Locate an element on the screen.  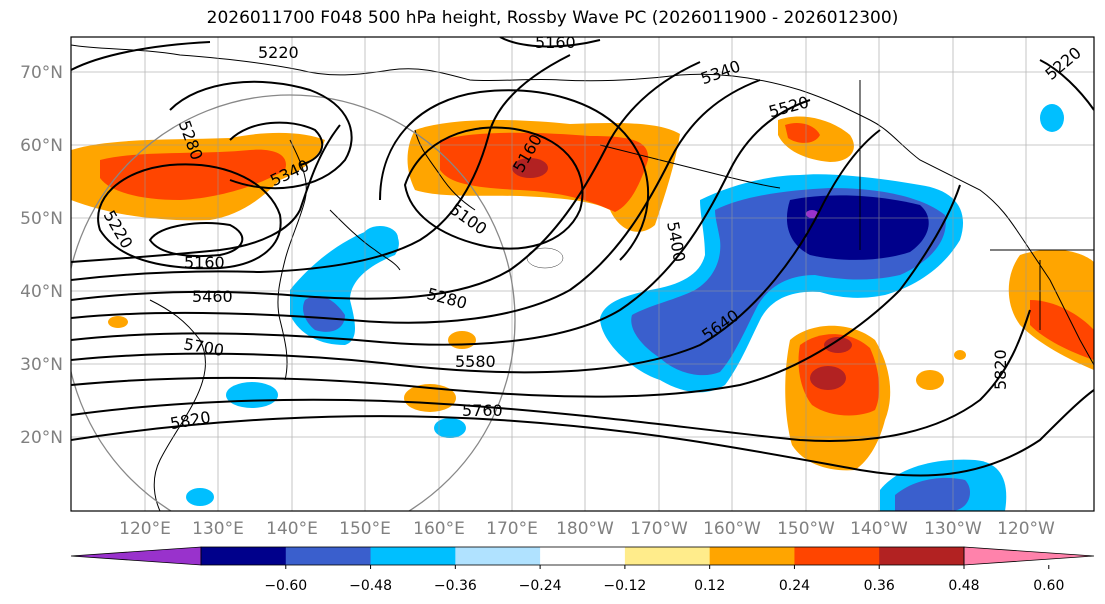
contour-label: 5820 is located at coordinates (1000, 369).